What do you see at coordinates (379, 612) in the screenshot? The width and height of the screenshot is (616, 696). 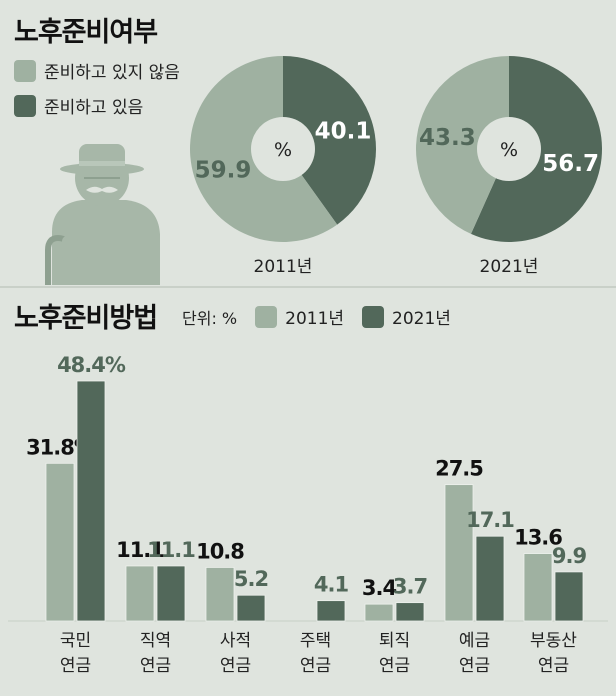 I see `bar-2011년-4` at bounding box center [379, 612].